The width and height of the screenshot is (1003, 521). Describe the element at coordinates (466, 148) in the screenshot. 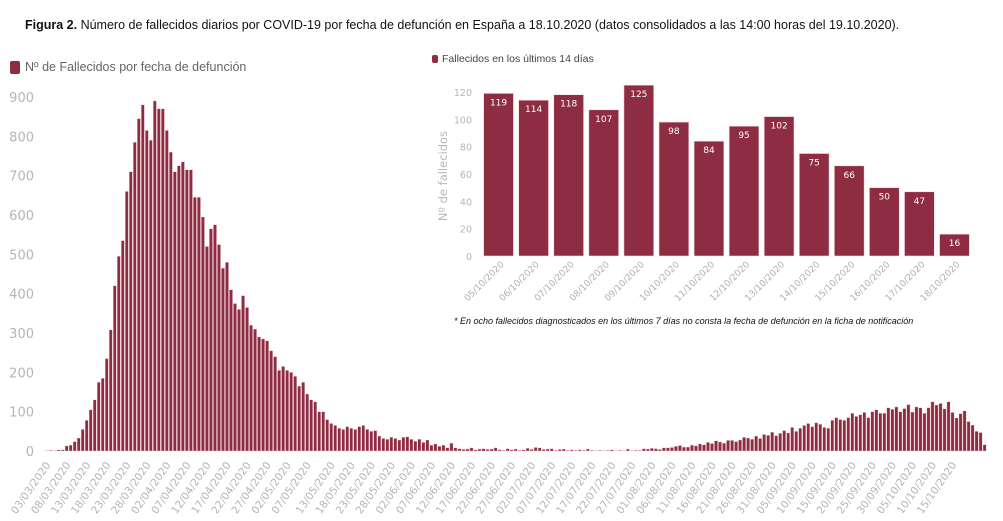

I see `inset-y-tick-label: 80` at that location.